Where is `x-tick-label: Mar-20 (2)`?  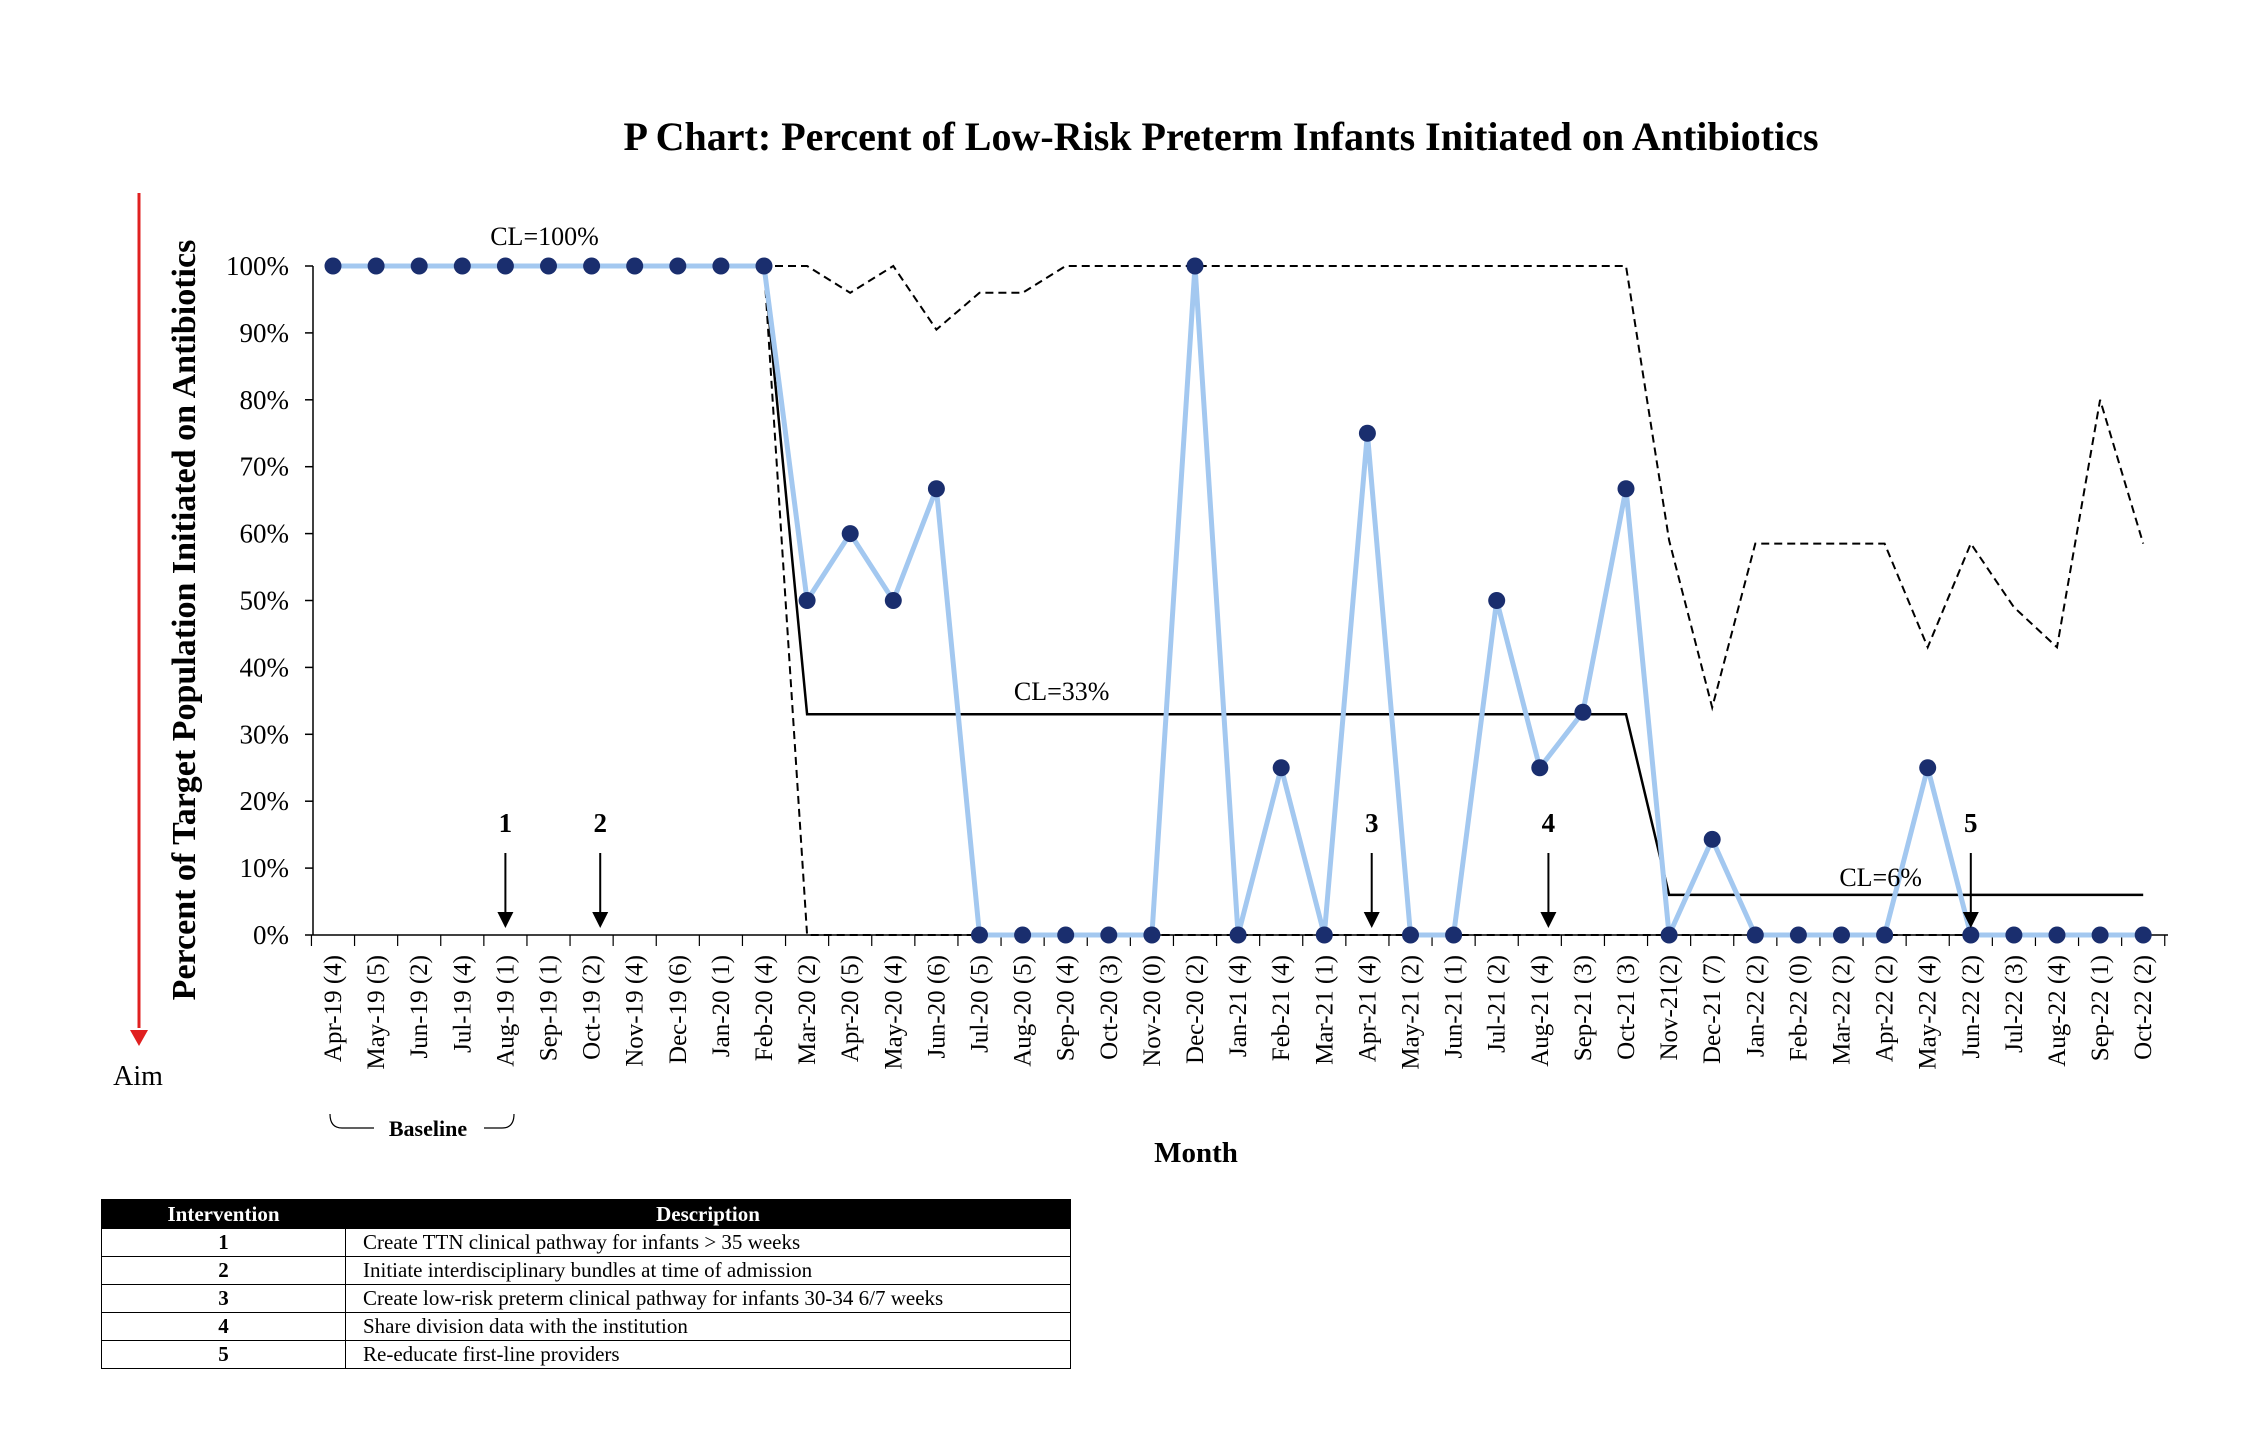
x-tick-label: Mar-20 (2) is located at coordinates (807, 1010).